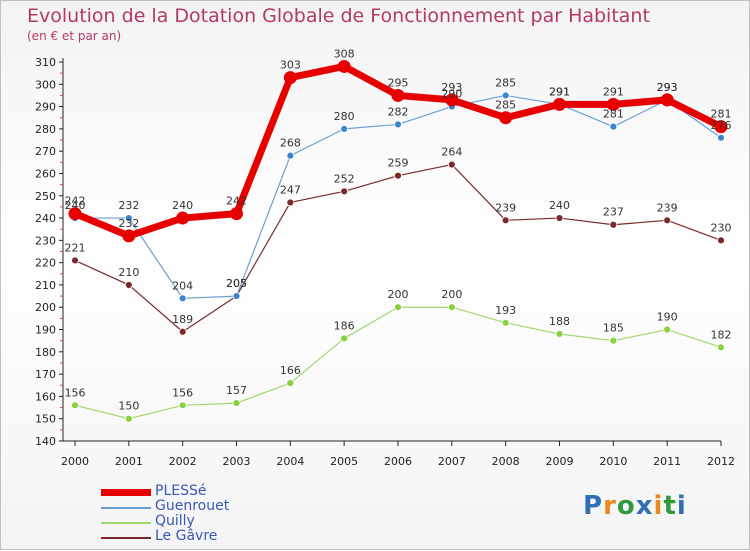 The width and height of the screenshot is (750, 551). I want to click on legend-label: Quilly, so click(175, 521).